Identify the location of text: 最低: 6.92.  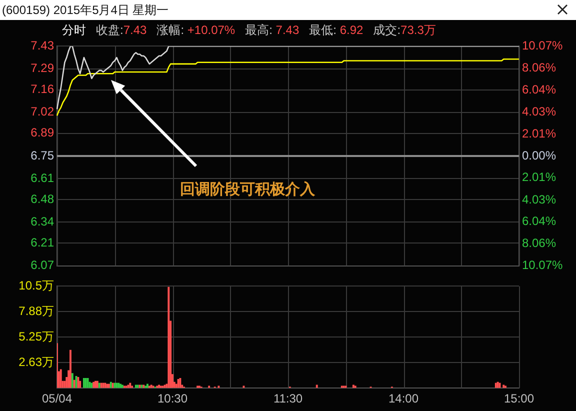
(336, 30).